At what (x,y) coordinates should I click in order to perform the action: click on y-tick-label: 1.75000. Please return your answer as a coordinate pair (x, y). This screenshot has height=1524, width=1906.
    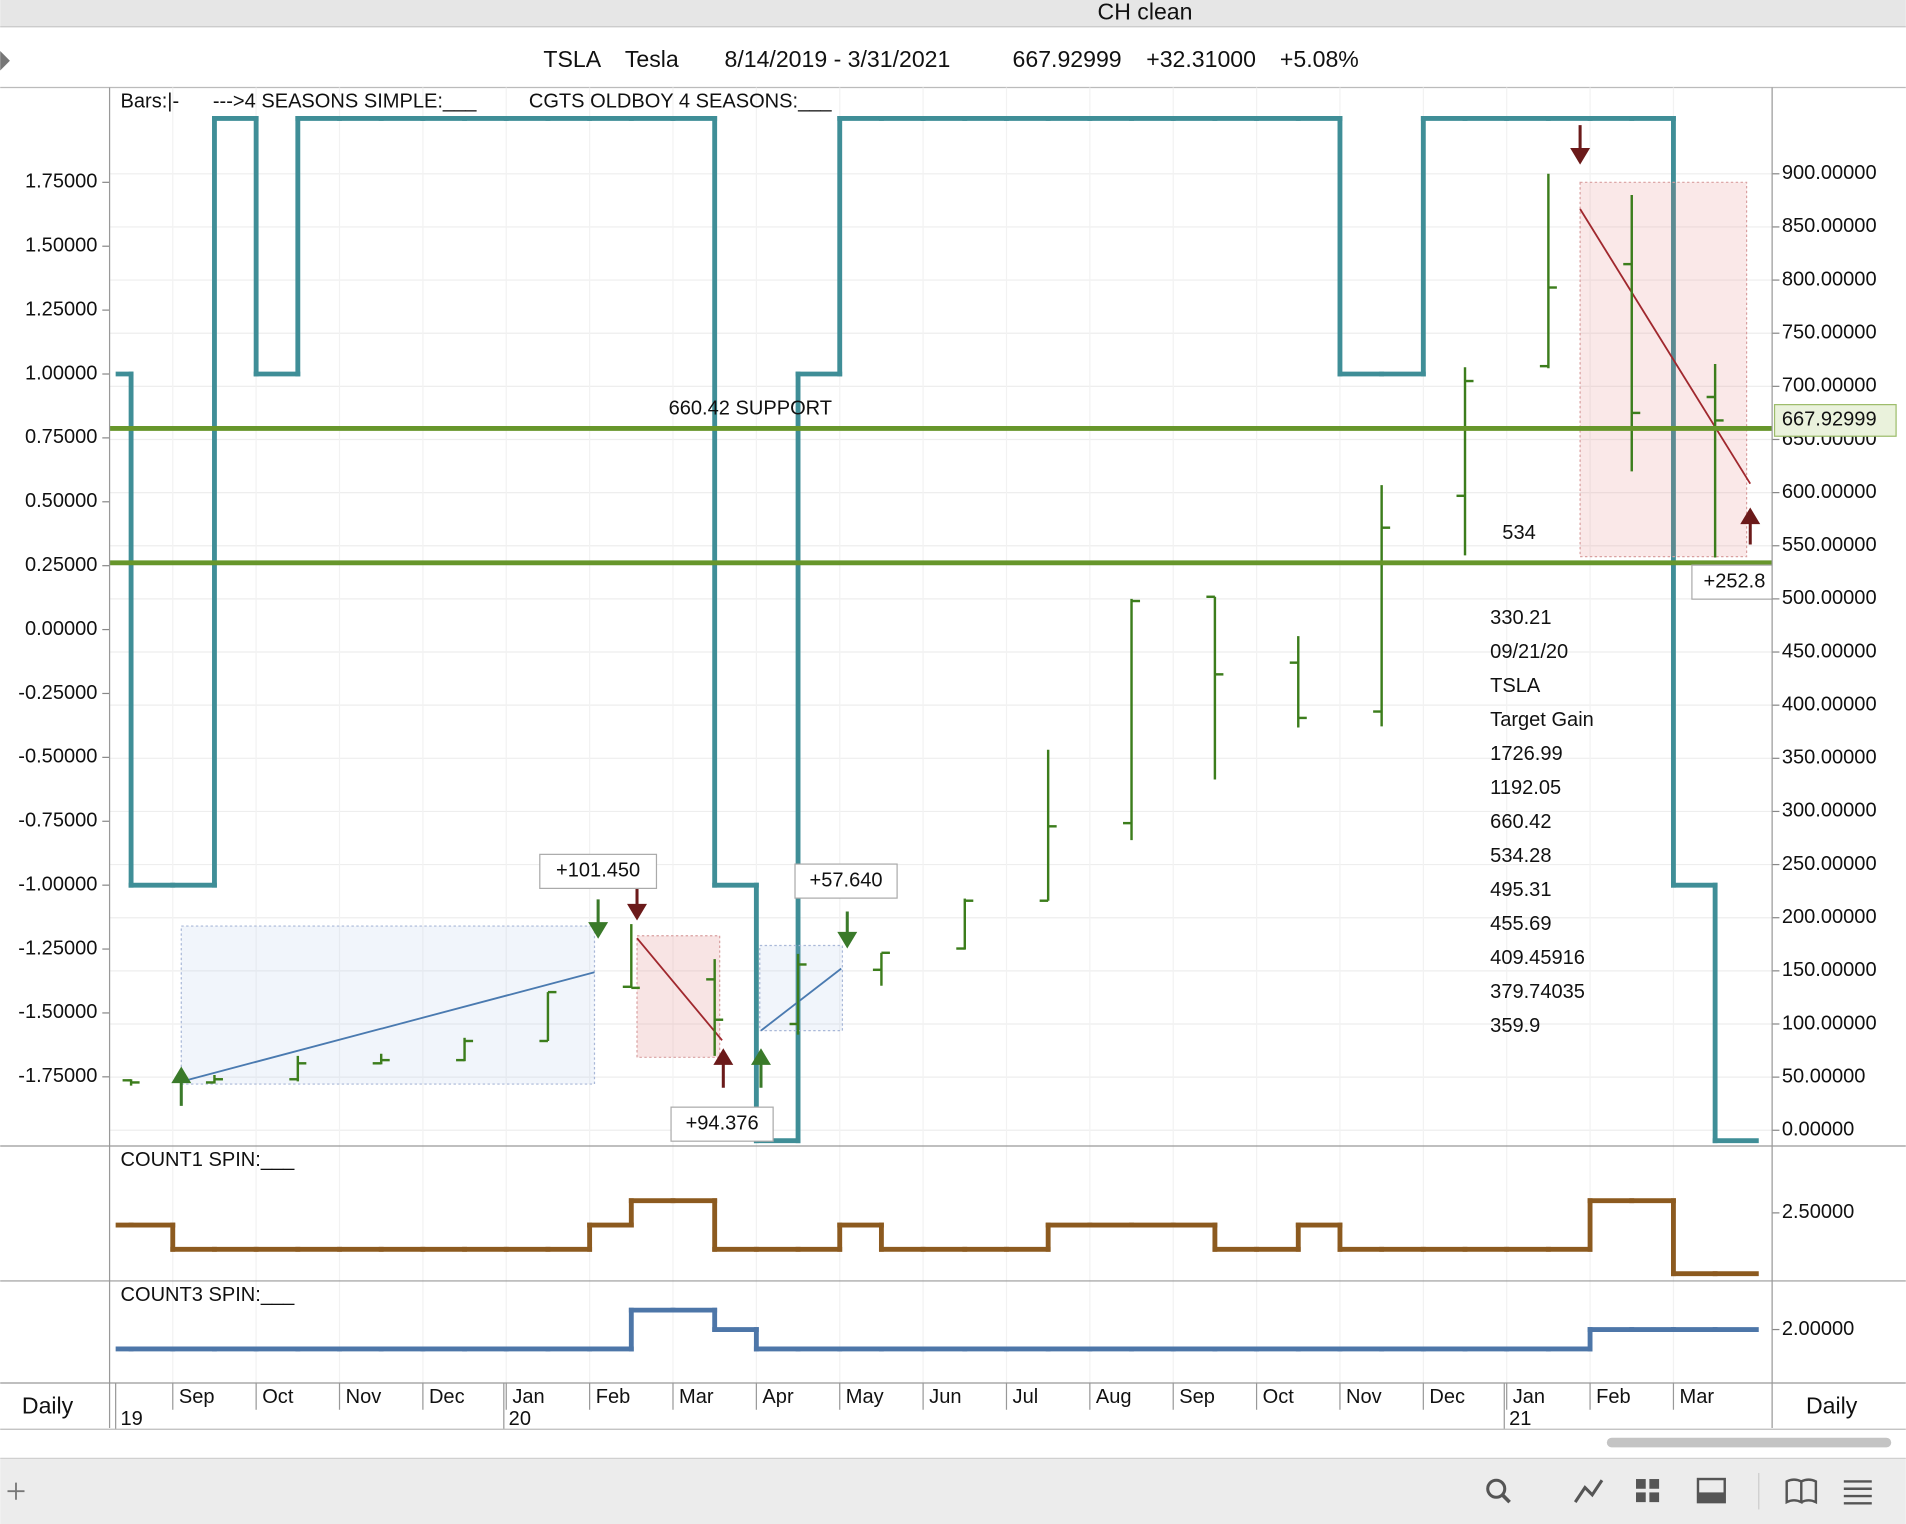
    Looking at the image, I should click on (61, 182).